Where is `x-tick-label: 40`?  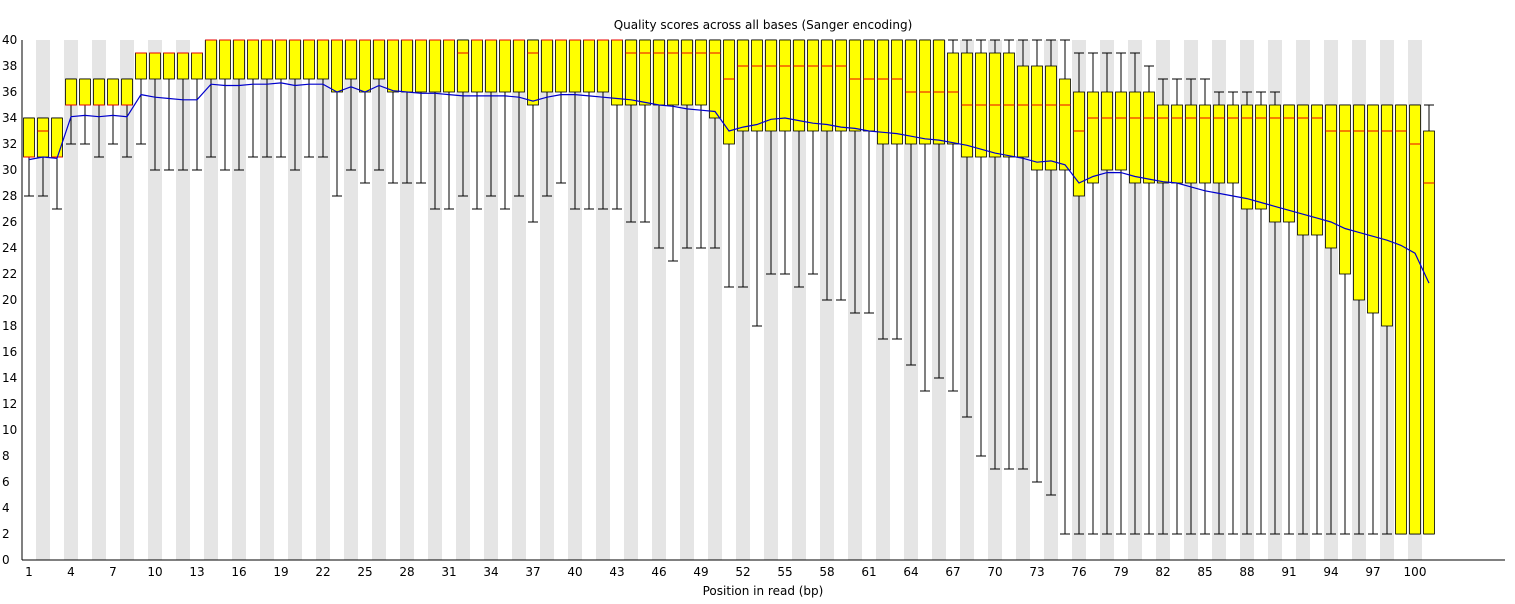 x-tick-label: 40 is located at coordinates (574, 572).